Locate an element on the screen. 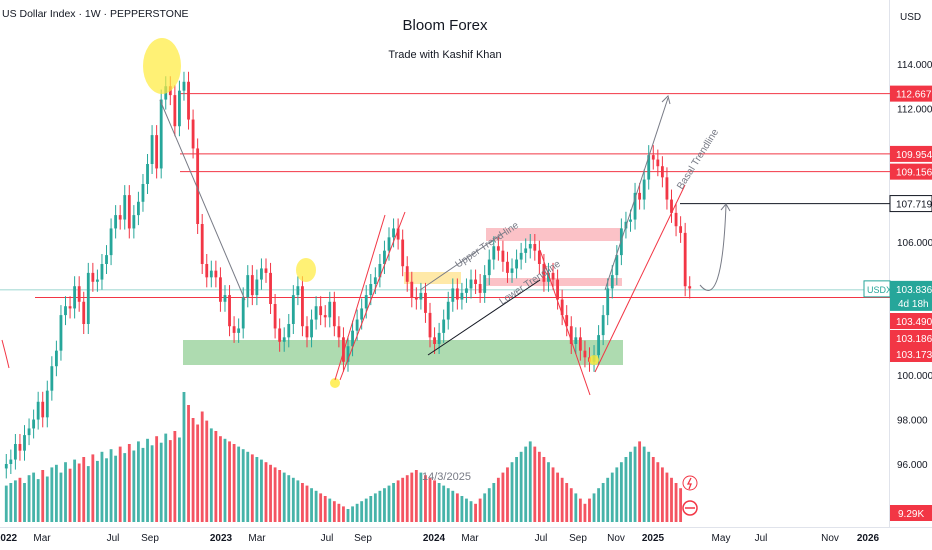 This screenshot has width=932, height=550. countdown-label: 4d 18h is located at coordinates (913, 304).